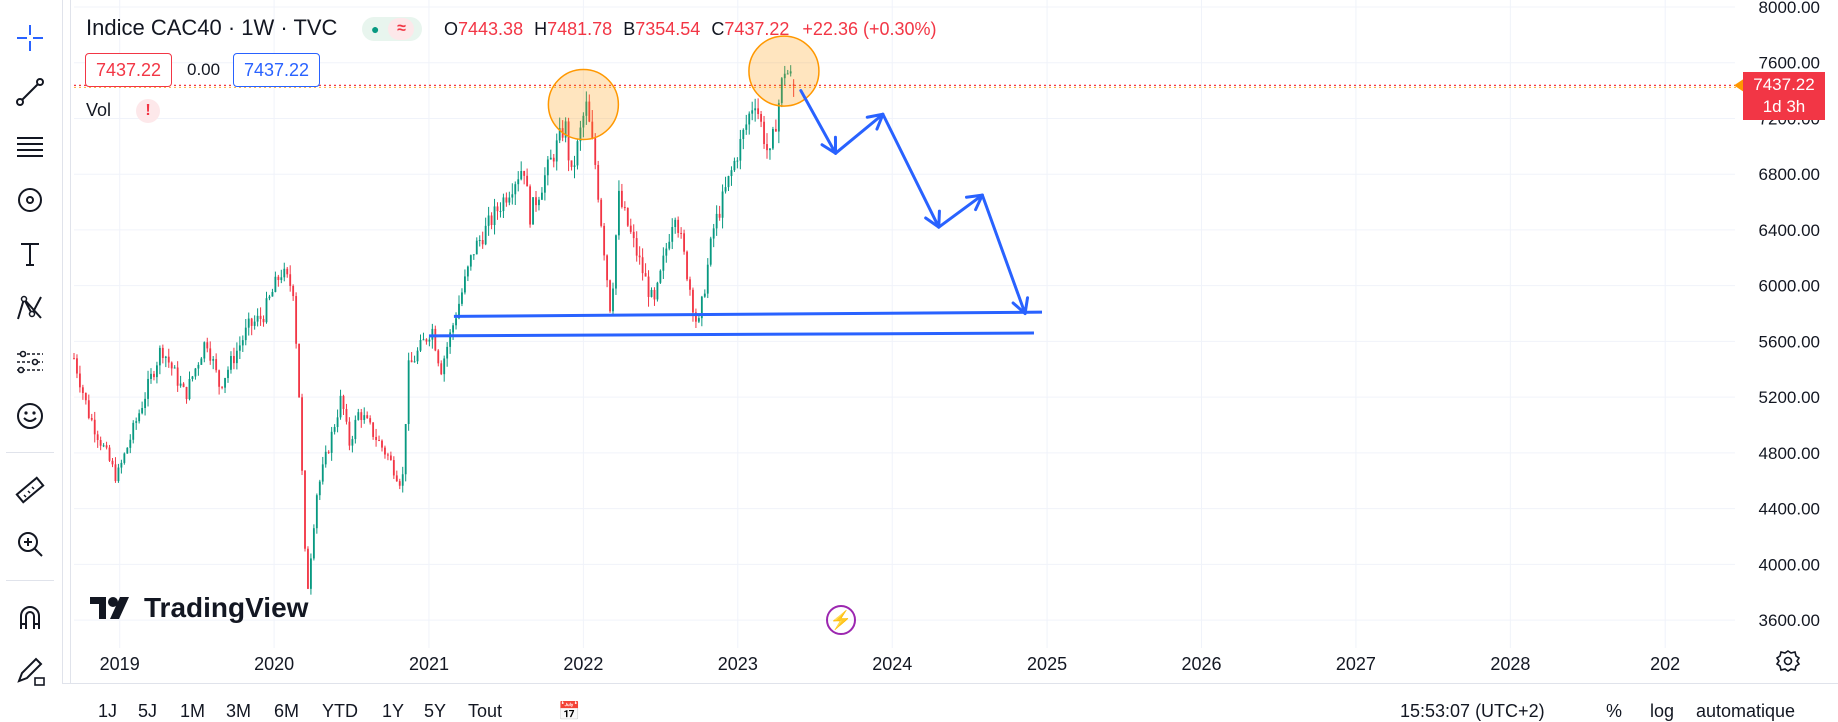 This screenshot has width=1838, height=722. What do you see at coordinates (239, 711) in the screenshot?
I see `range-3m: 3M` at bounding box center [239, 711].